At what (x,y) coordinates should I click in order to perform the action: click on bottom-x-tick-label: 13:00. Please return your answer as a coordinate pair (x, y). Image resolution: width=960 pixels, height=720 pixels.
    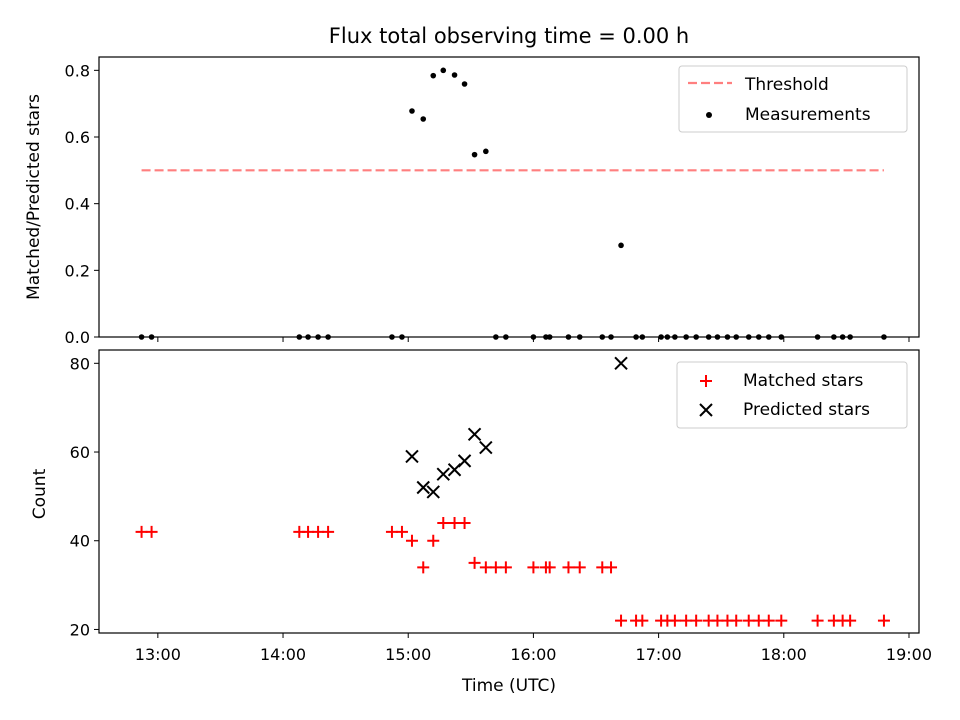
    Looking at the image, I should click on (158, 654).